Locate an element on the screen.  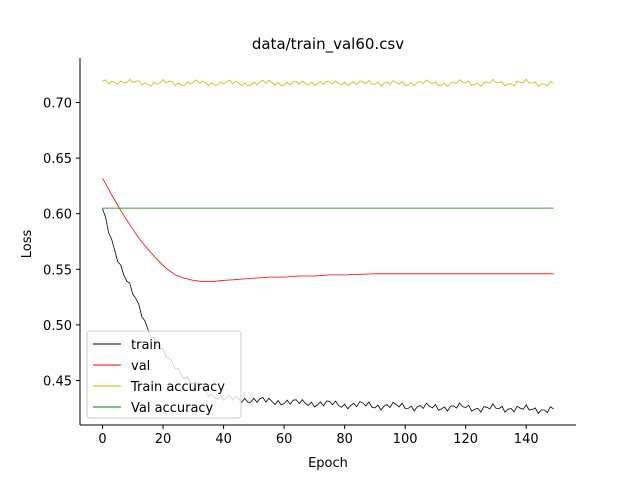
y-tick-label: 0.65 is located at coordinates (57, 159).